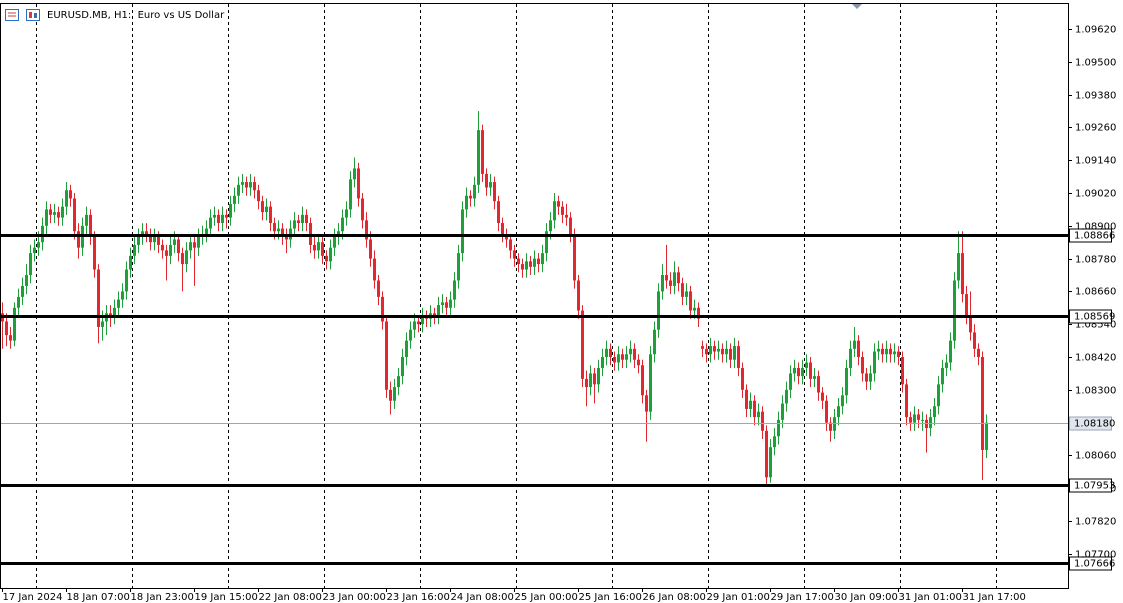 The width and height of the screenshot is (1123, 603). What do you see at coordinates (1095, 63) in the screenshot?
I see `y-tick-label: 1.09500` at bounding box center [1095, 63].